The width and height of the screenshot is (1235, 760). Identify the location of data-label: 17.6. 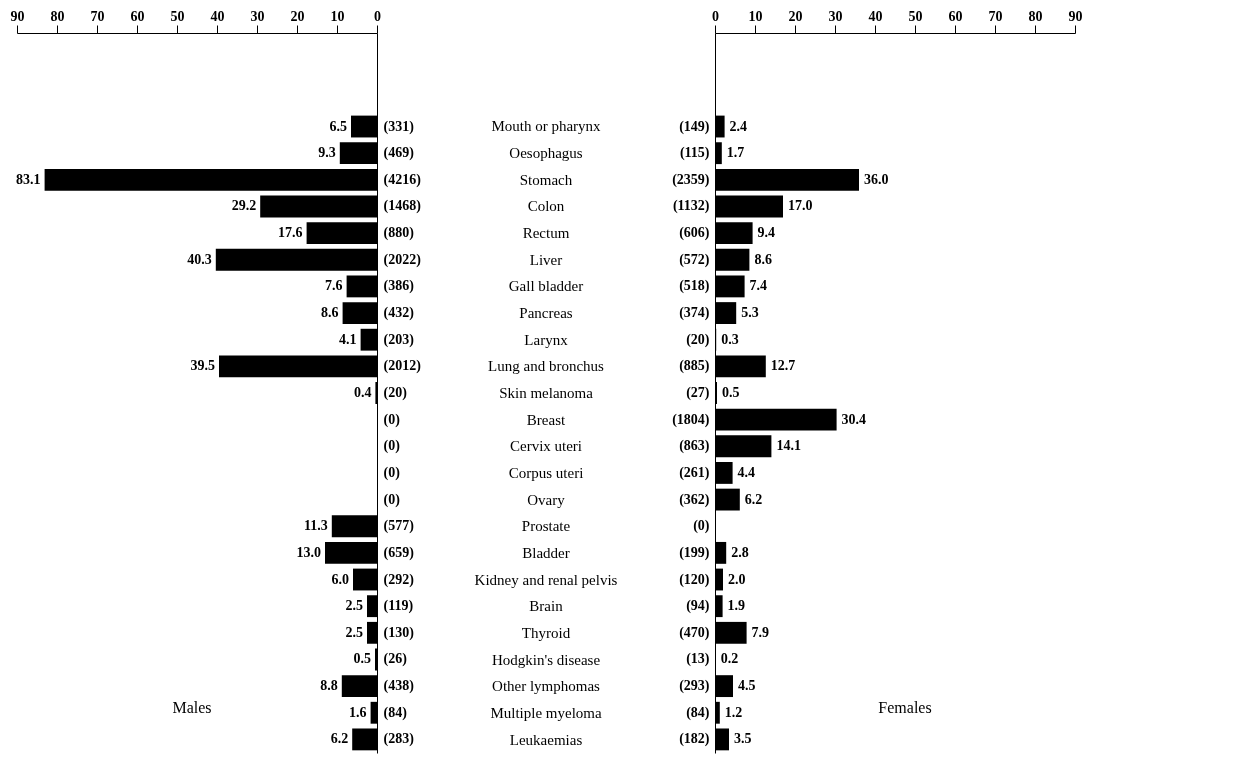
(290, 233).